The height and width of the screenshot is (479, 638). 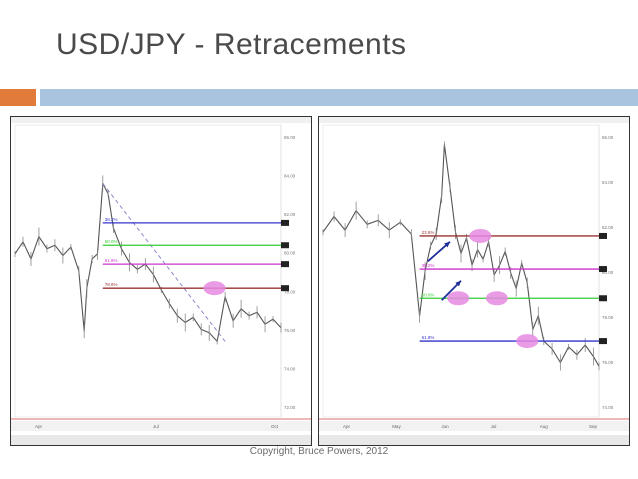 What do you see at coordinates (396, 426) in the screenshot?
I see `x-tick-label: May` at bounding box center [396, 426].